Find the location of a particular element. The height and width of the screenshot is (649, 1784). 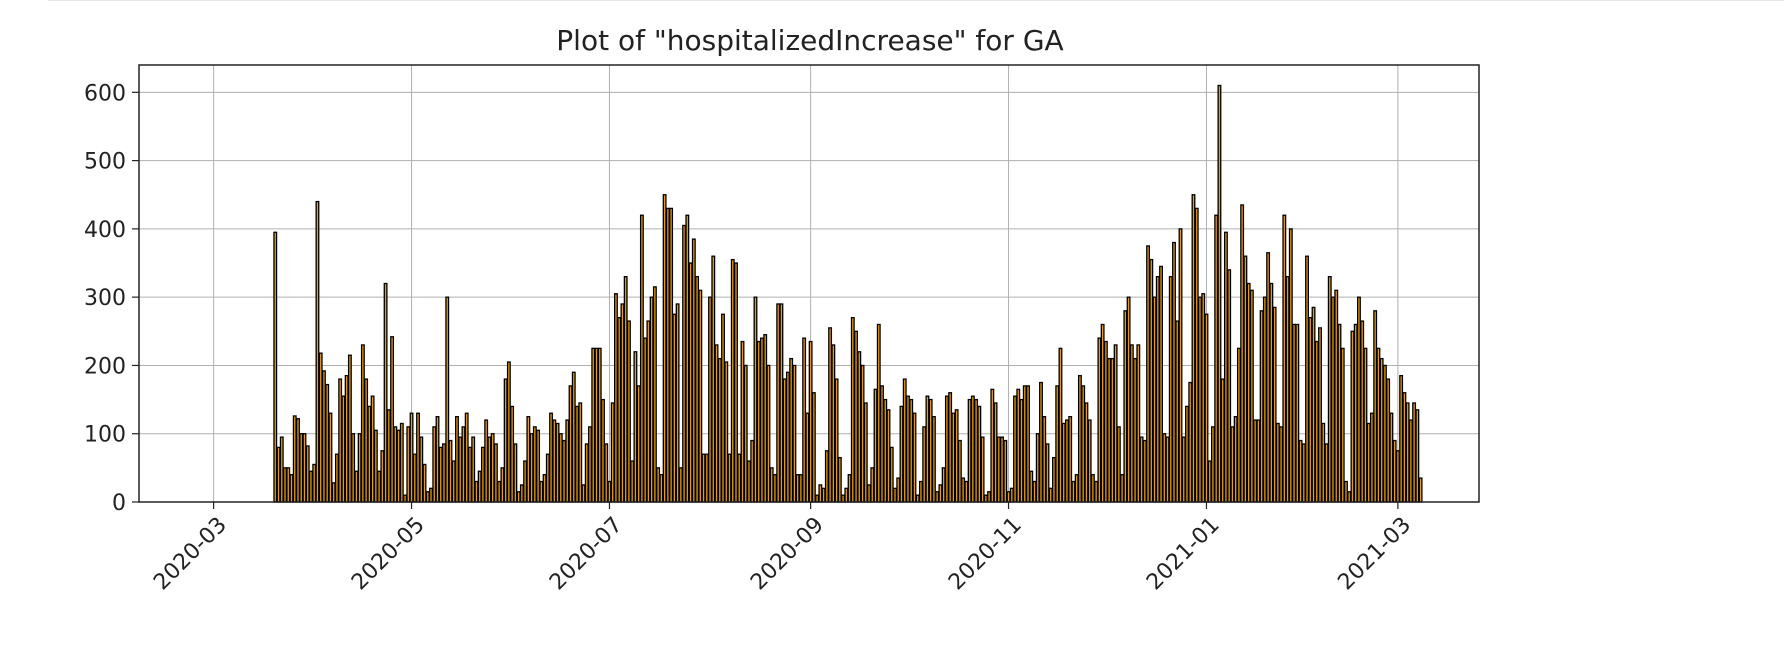

y-tick-label: 300 is located at coordinates (105, 298).